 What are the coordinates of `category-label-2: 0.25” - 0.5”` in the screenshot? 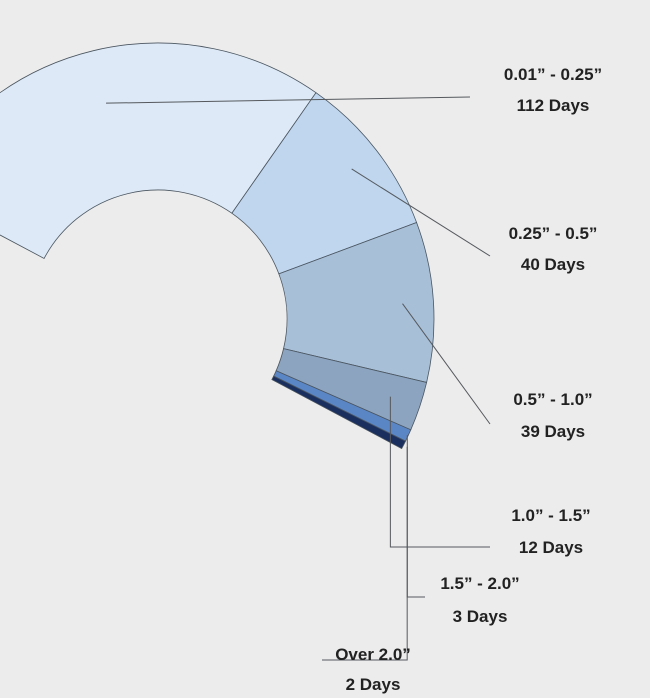 It's located at (553, 233).